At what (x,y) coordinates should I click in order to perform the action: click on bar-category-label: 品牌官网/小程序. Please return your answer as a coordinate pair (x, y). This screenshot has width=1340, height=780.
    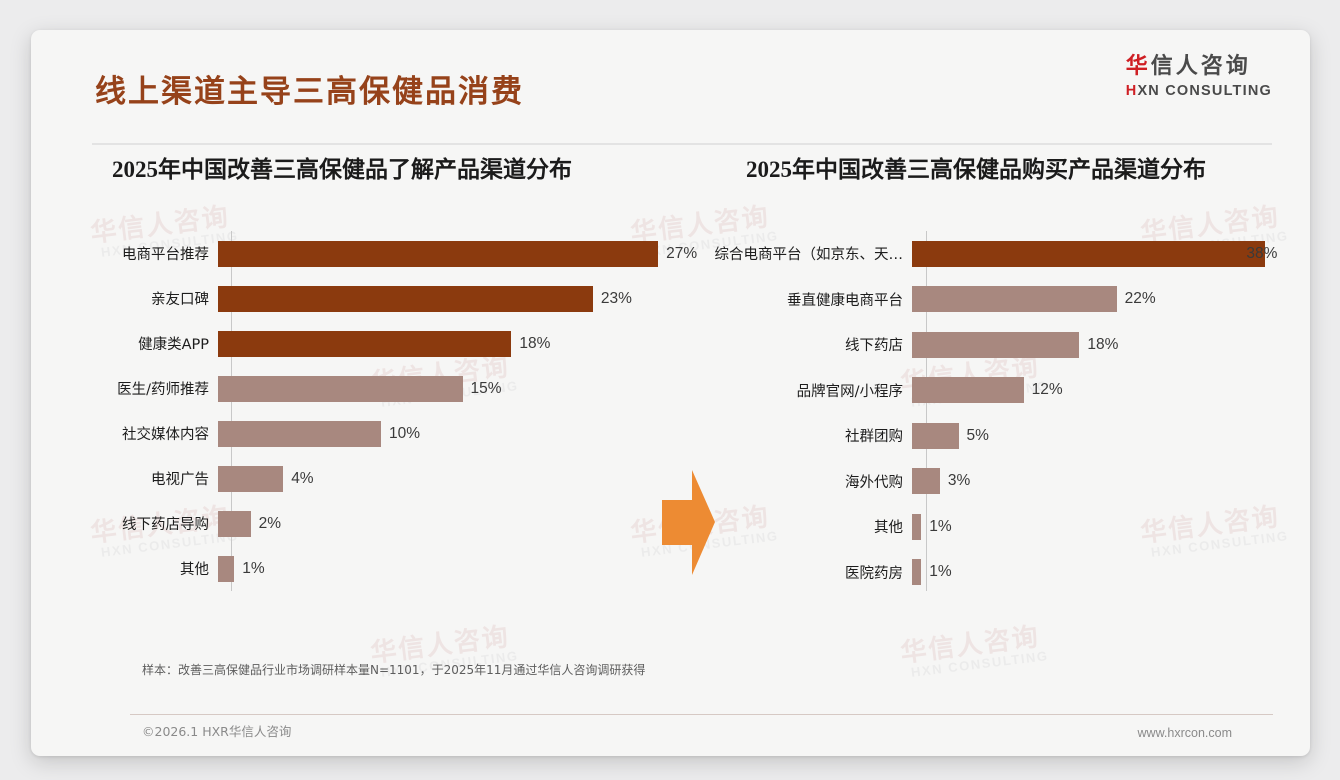
    Looking at the image, I should click on (849, 391).